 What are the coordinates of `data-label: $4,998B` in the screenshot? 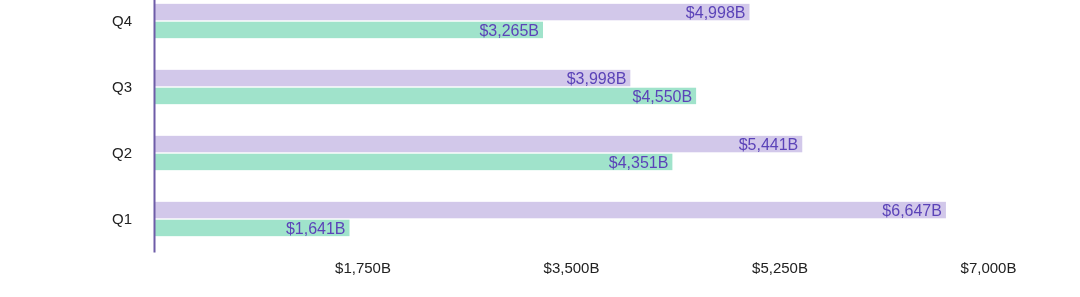 It's located at (715, 12).